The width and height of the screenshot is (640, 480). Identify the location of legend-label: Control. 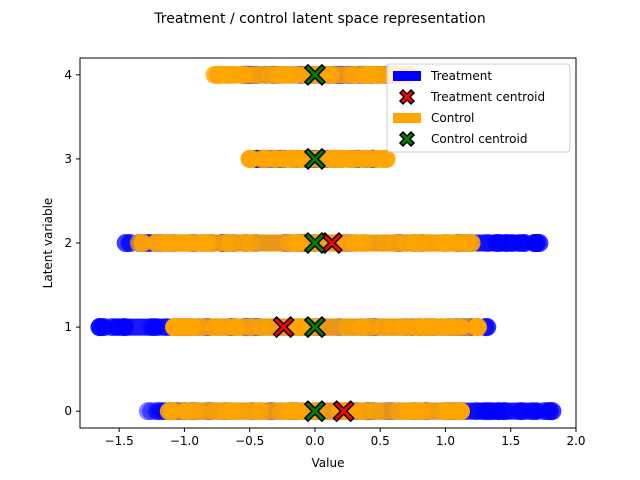
(452, 118).